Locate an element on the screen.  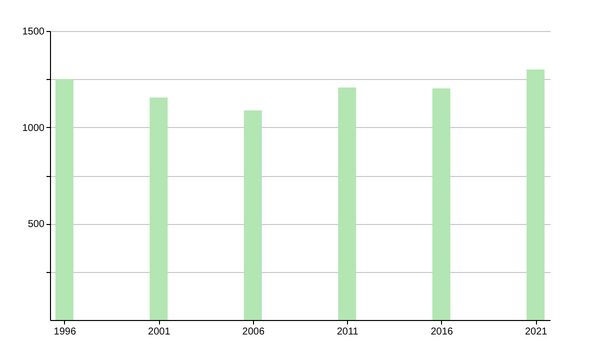
y-tick-label: 1000 is located at coordinates (33, 128).